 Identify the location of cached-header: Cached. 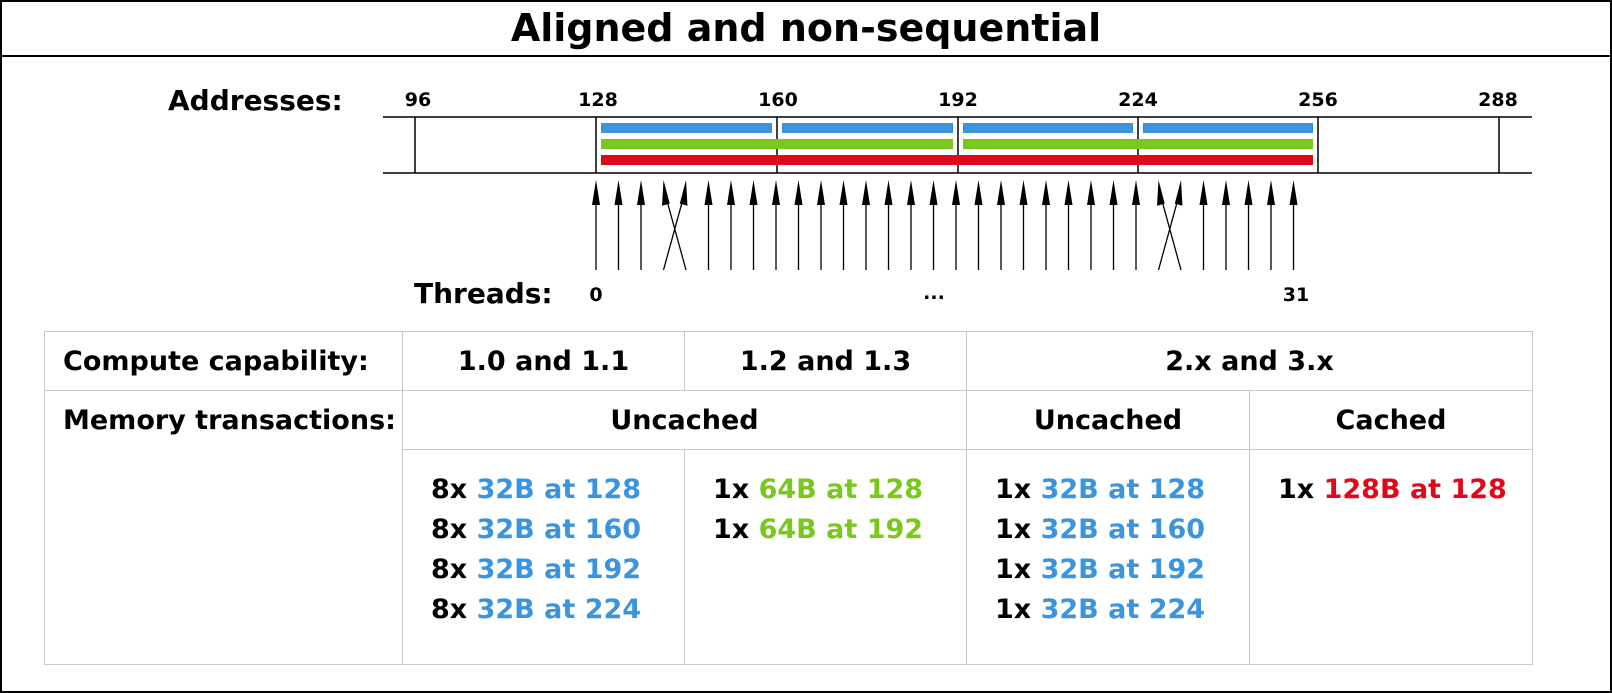
(1391, 420).